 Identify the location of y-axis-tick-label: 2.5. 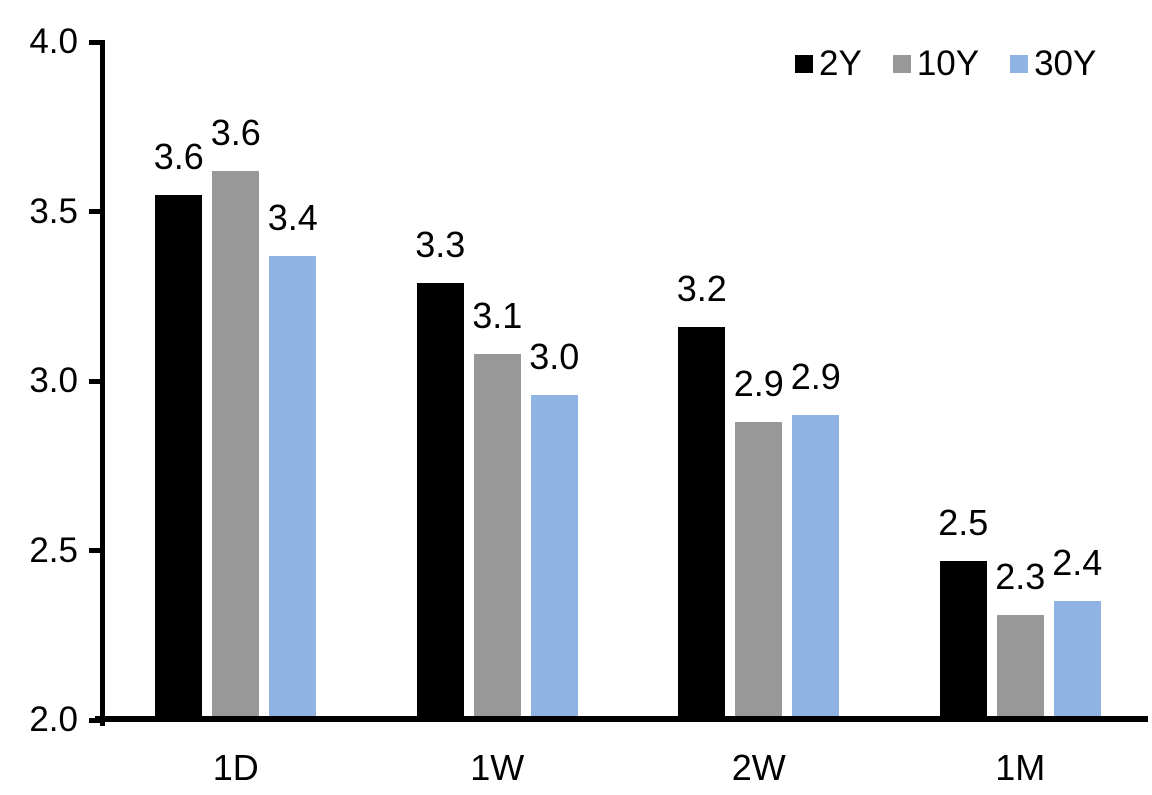
(53, 550).